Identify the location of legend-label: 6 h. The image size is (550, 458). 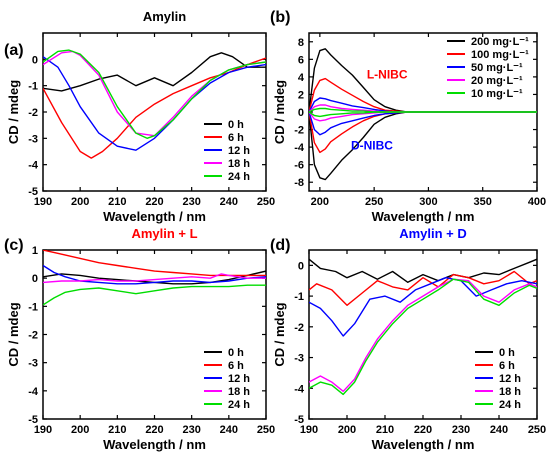
(236, 366).